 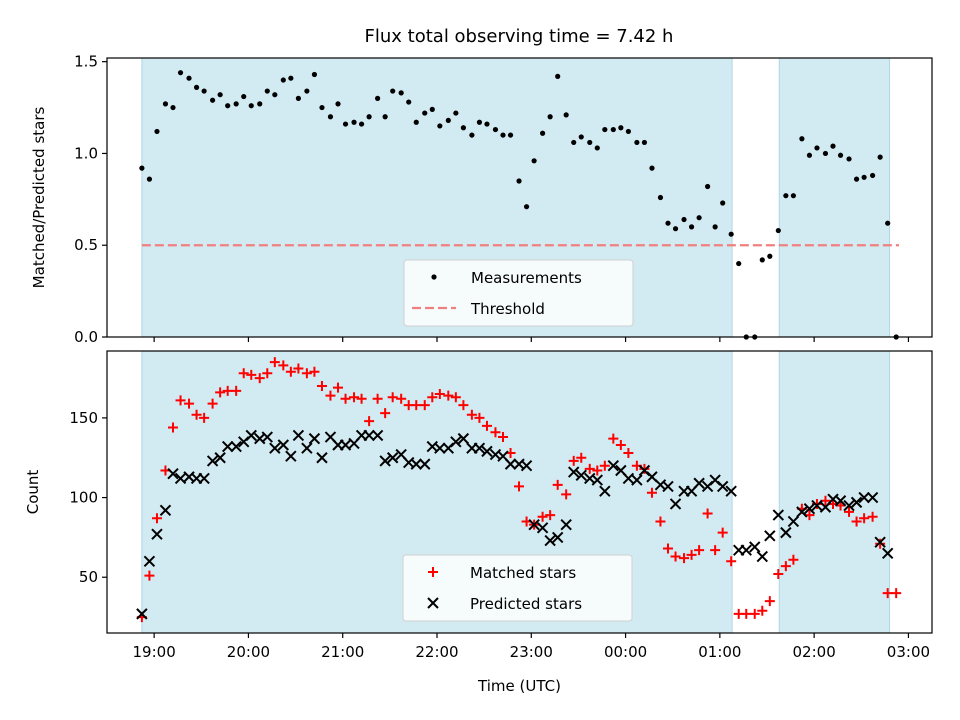 What do you see at coordinates (39, 198) in the screenshot?
I see `y-axis-title: Matched/Predicted stars` at bounding box center [39, 198].